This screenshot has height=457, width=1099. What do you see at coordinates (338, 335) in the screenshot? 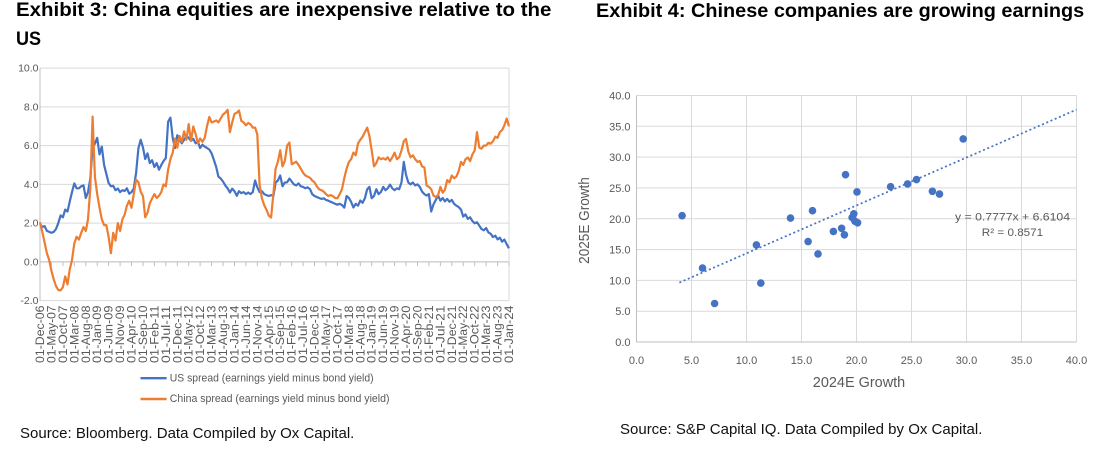
I see `svg-text: 01-Oct-17` at bounding box center [338, 335].